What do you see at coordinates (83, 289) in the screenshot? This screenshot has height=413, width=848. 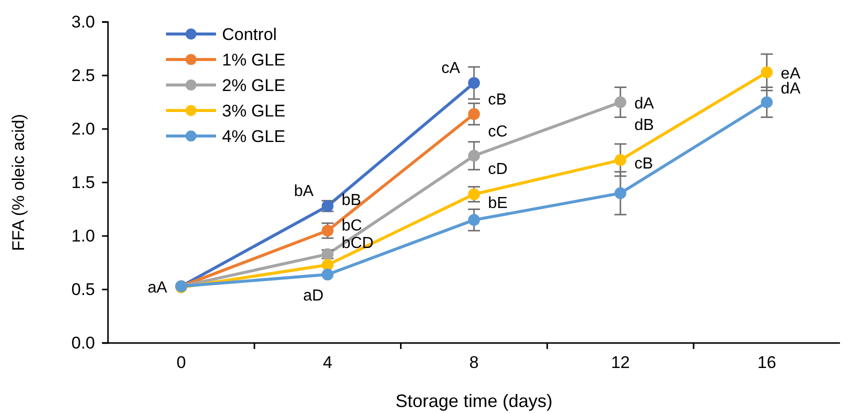 I see `y-tick-label: 0.5` at bounding box center [83, 289].